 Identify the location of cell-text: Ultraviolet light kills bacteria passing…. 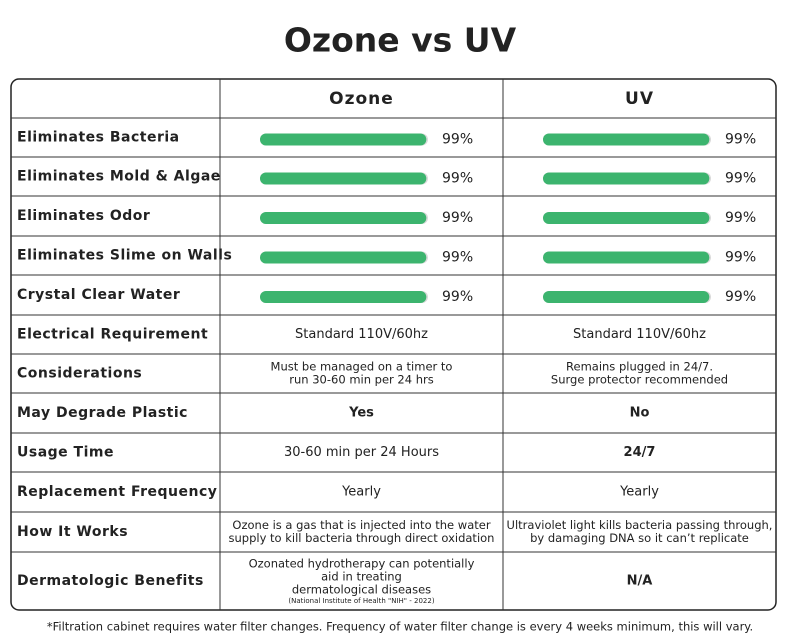
(640, 525).